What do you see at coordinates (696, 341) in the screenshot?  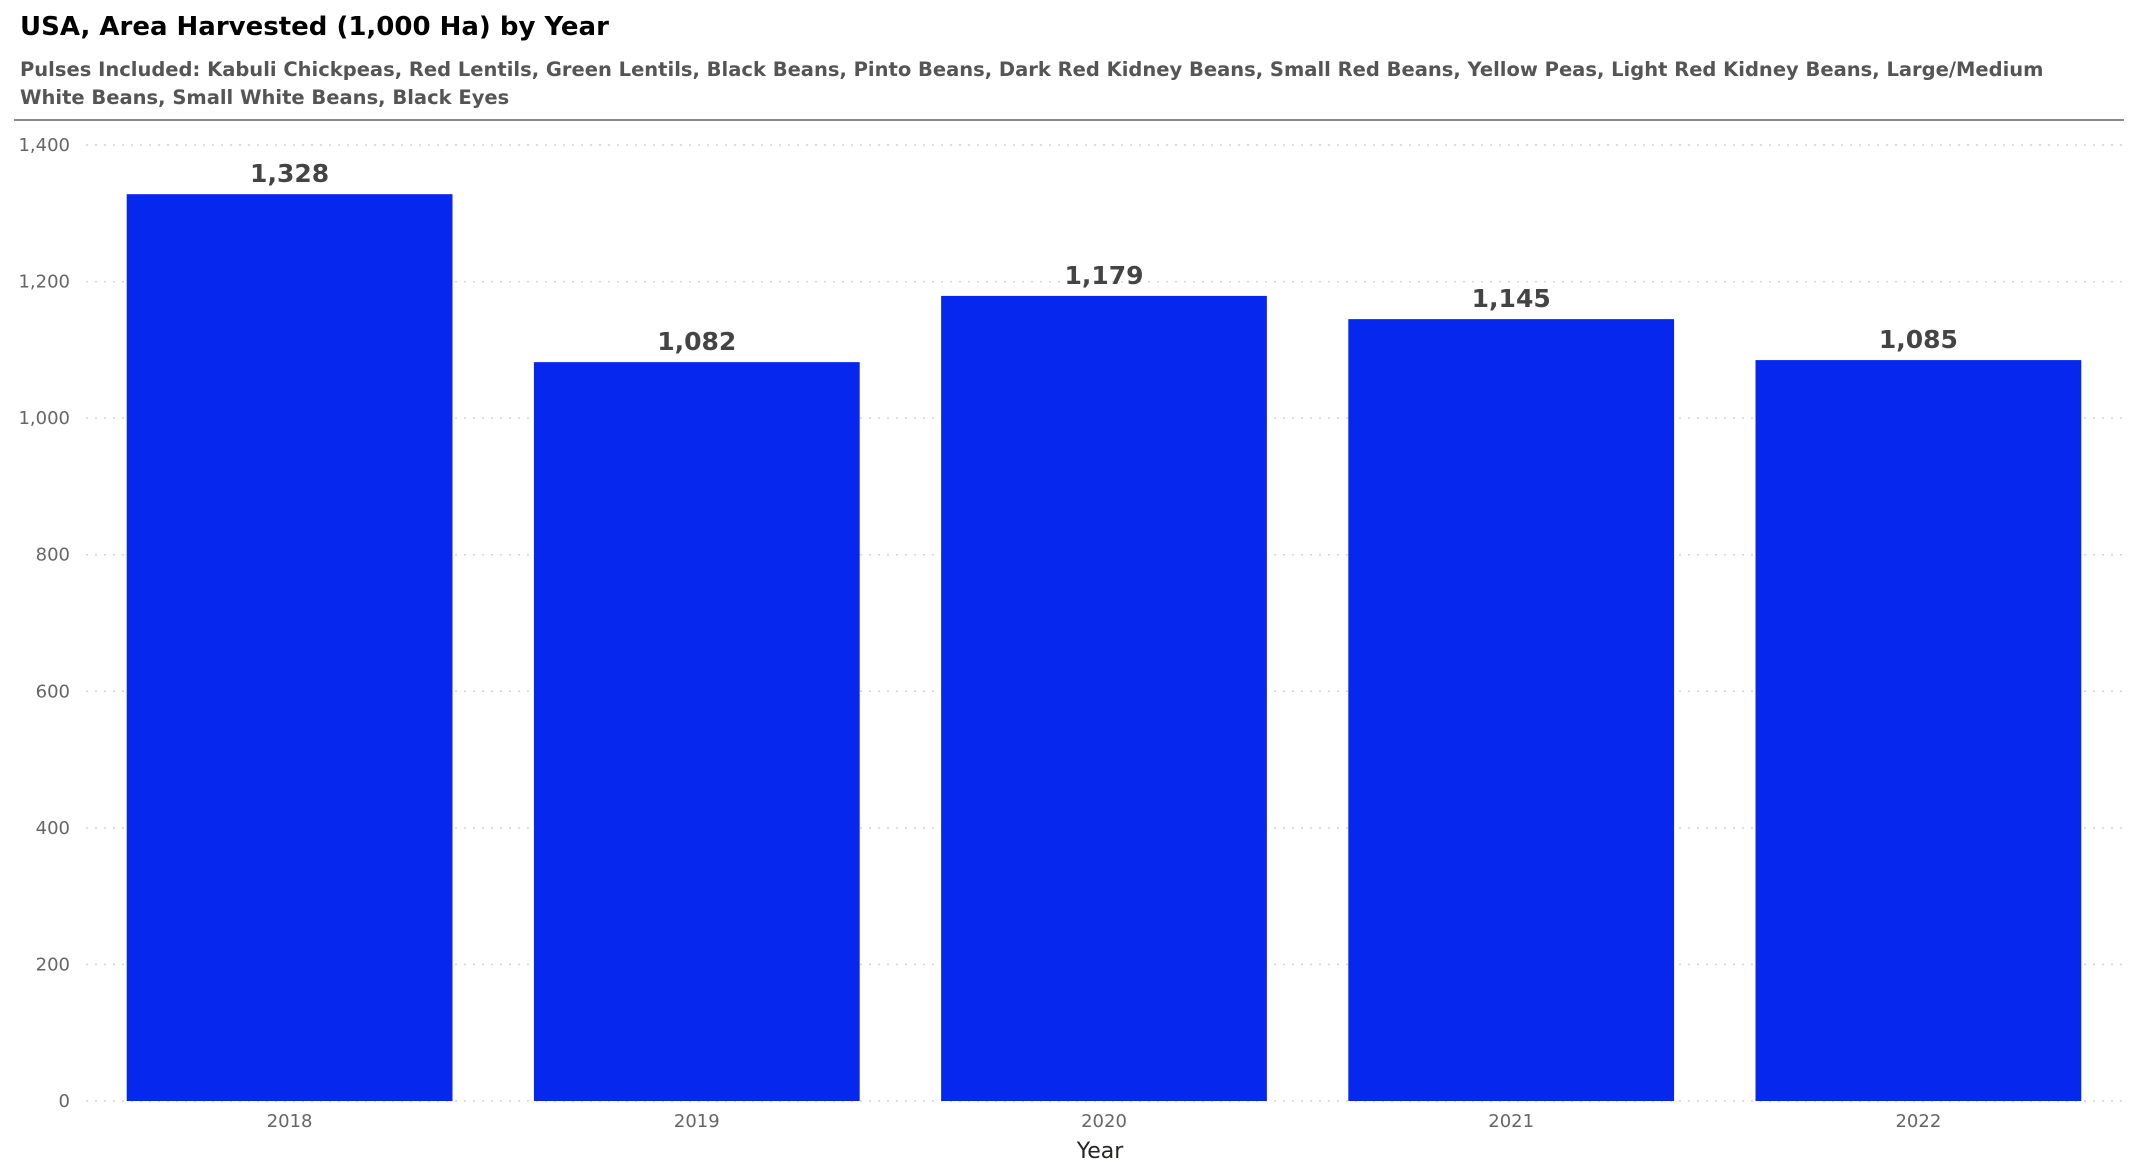 I see `data-label: 1,082` at bounding box center [696, 341].